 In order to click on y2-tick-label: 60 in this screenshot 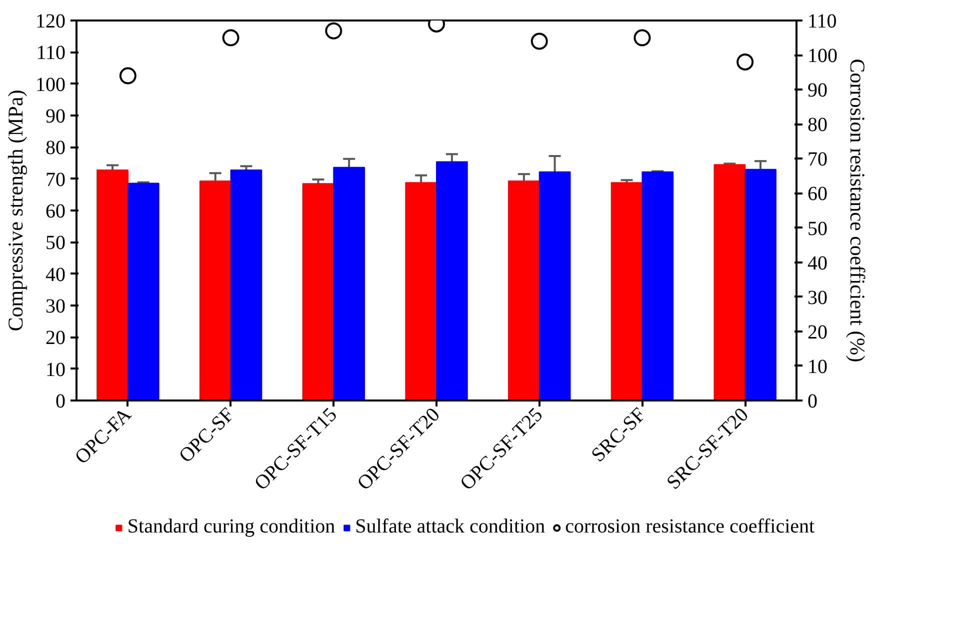, I will do `click(818, 194)`.